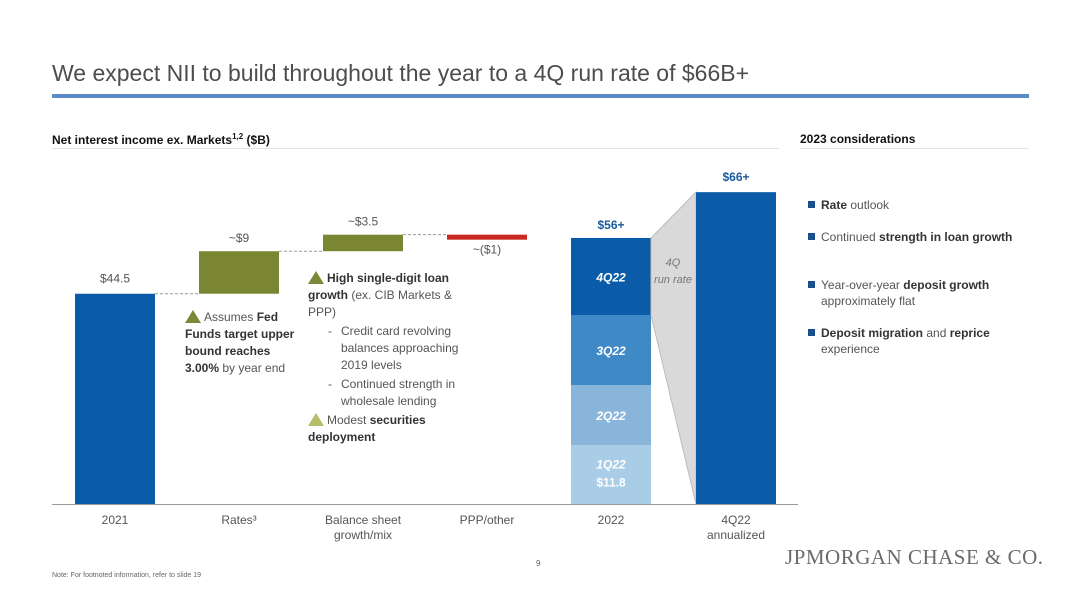 Image resolution: width=1080 pixels, height=608 pixels. Describe the element at coordinates (858, 139) in the screenshot. I see `considerations-header: 2023 considerations` at that location.